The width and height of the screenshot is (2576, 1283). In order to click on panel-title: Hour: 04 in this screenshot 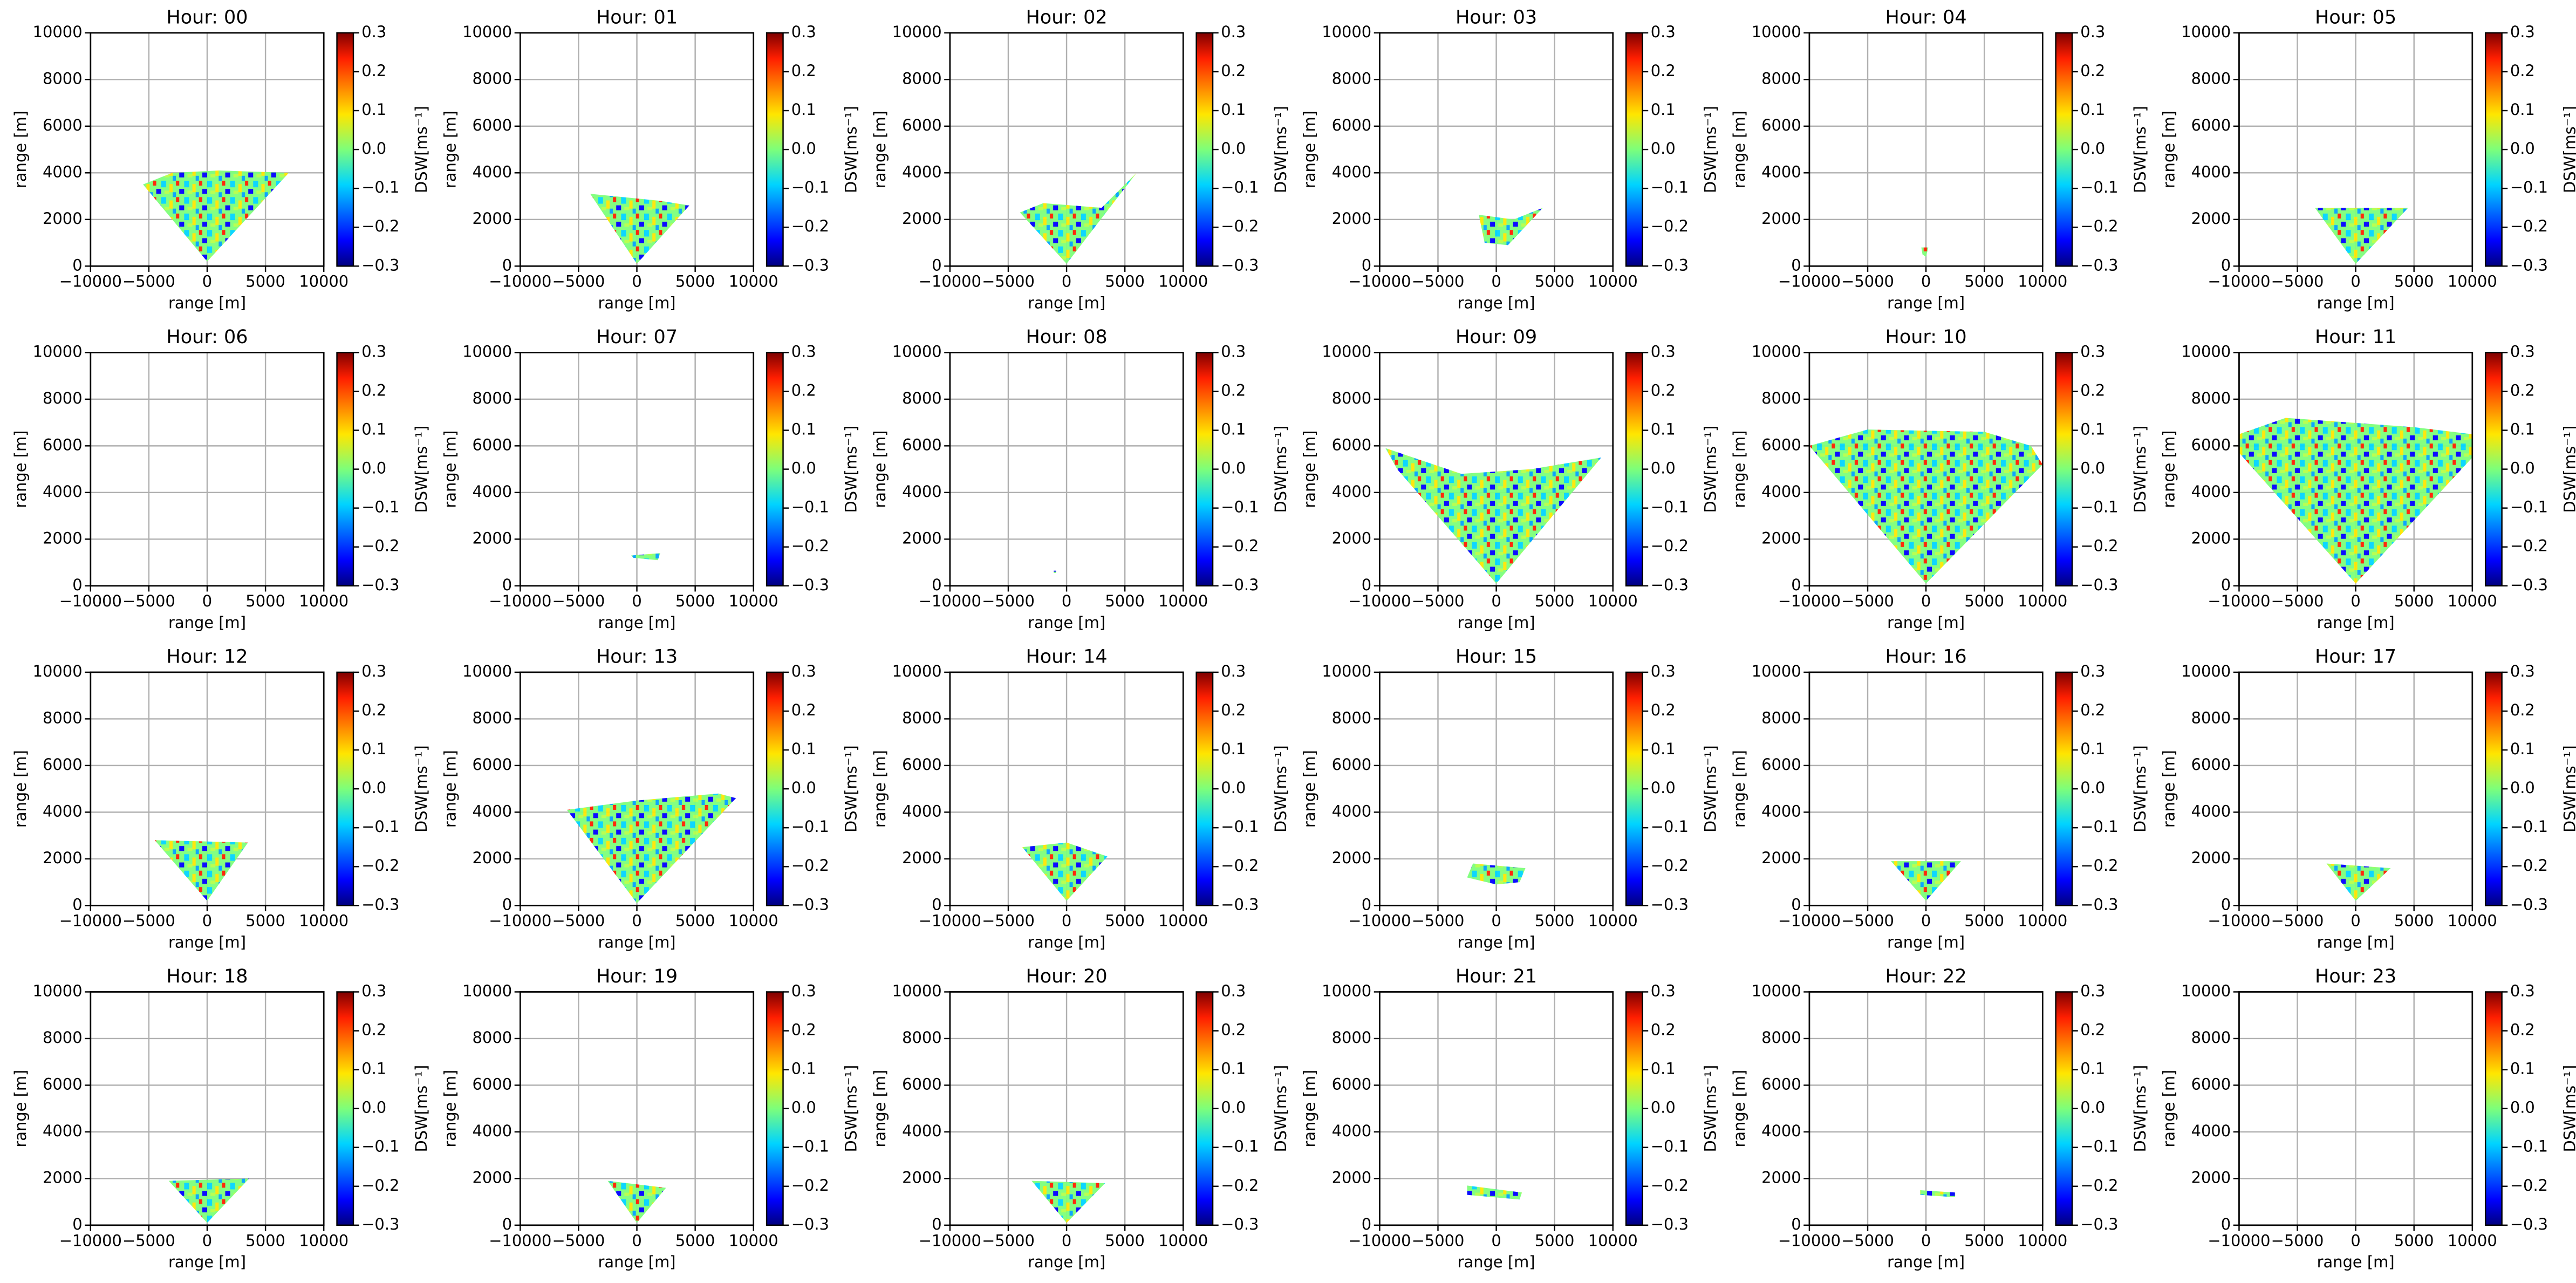, I will do `click(1926, 17)`.